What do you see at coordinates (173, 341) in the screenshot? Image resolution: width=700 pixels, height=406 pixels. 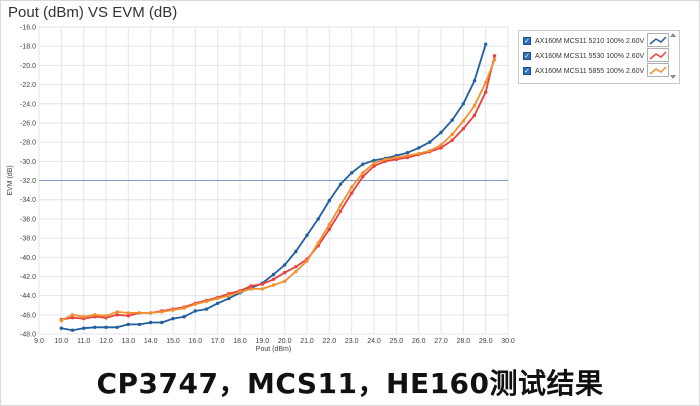 I see `x-tick-label: 15.0` at bounding box center [173, 341].